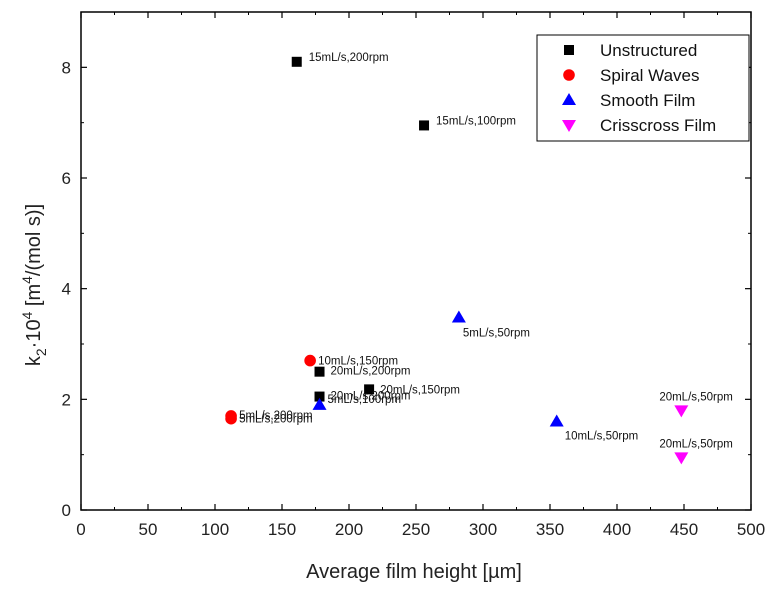  I want to click on point-label: 15mL/s,200rpm, so click(349, 58).